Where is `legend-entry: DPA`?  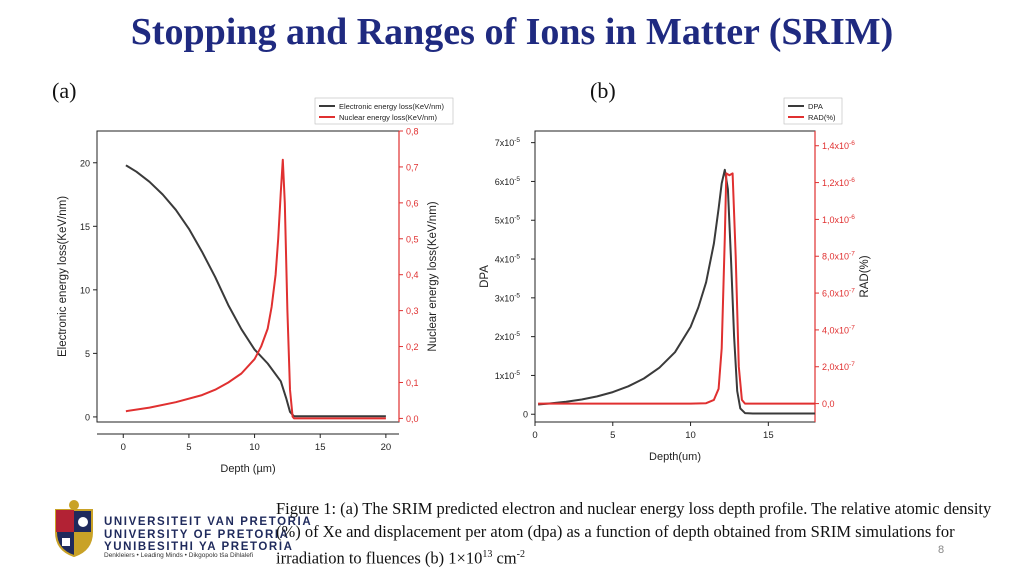 legend-entry: DPA is located at coordinates (815, 106).